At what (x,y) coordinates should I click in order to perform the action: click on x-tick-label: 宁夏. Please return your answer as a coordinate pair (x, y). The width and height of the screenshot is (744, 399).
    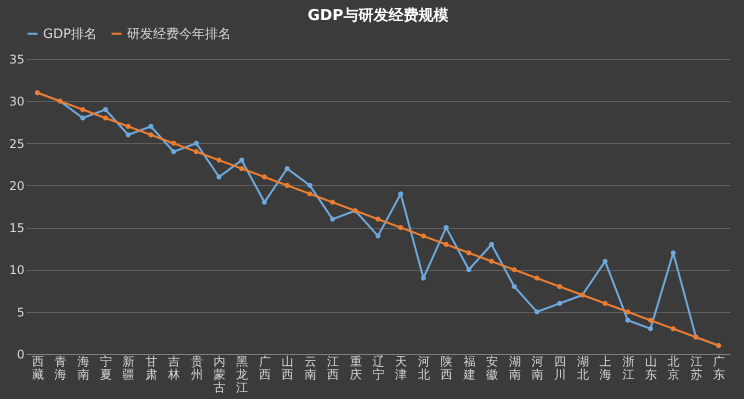
    Looking at the image, I should click on (106, 368).